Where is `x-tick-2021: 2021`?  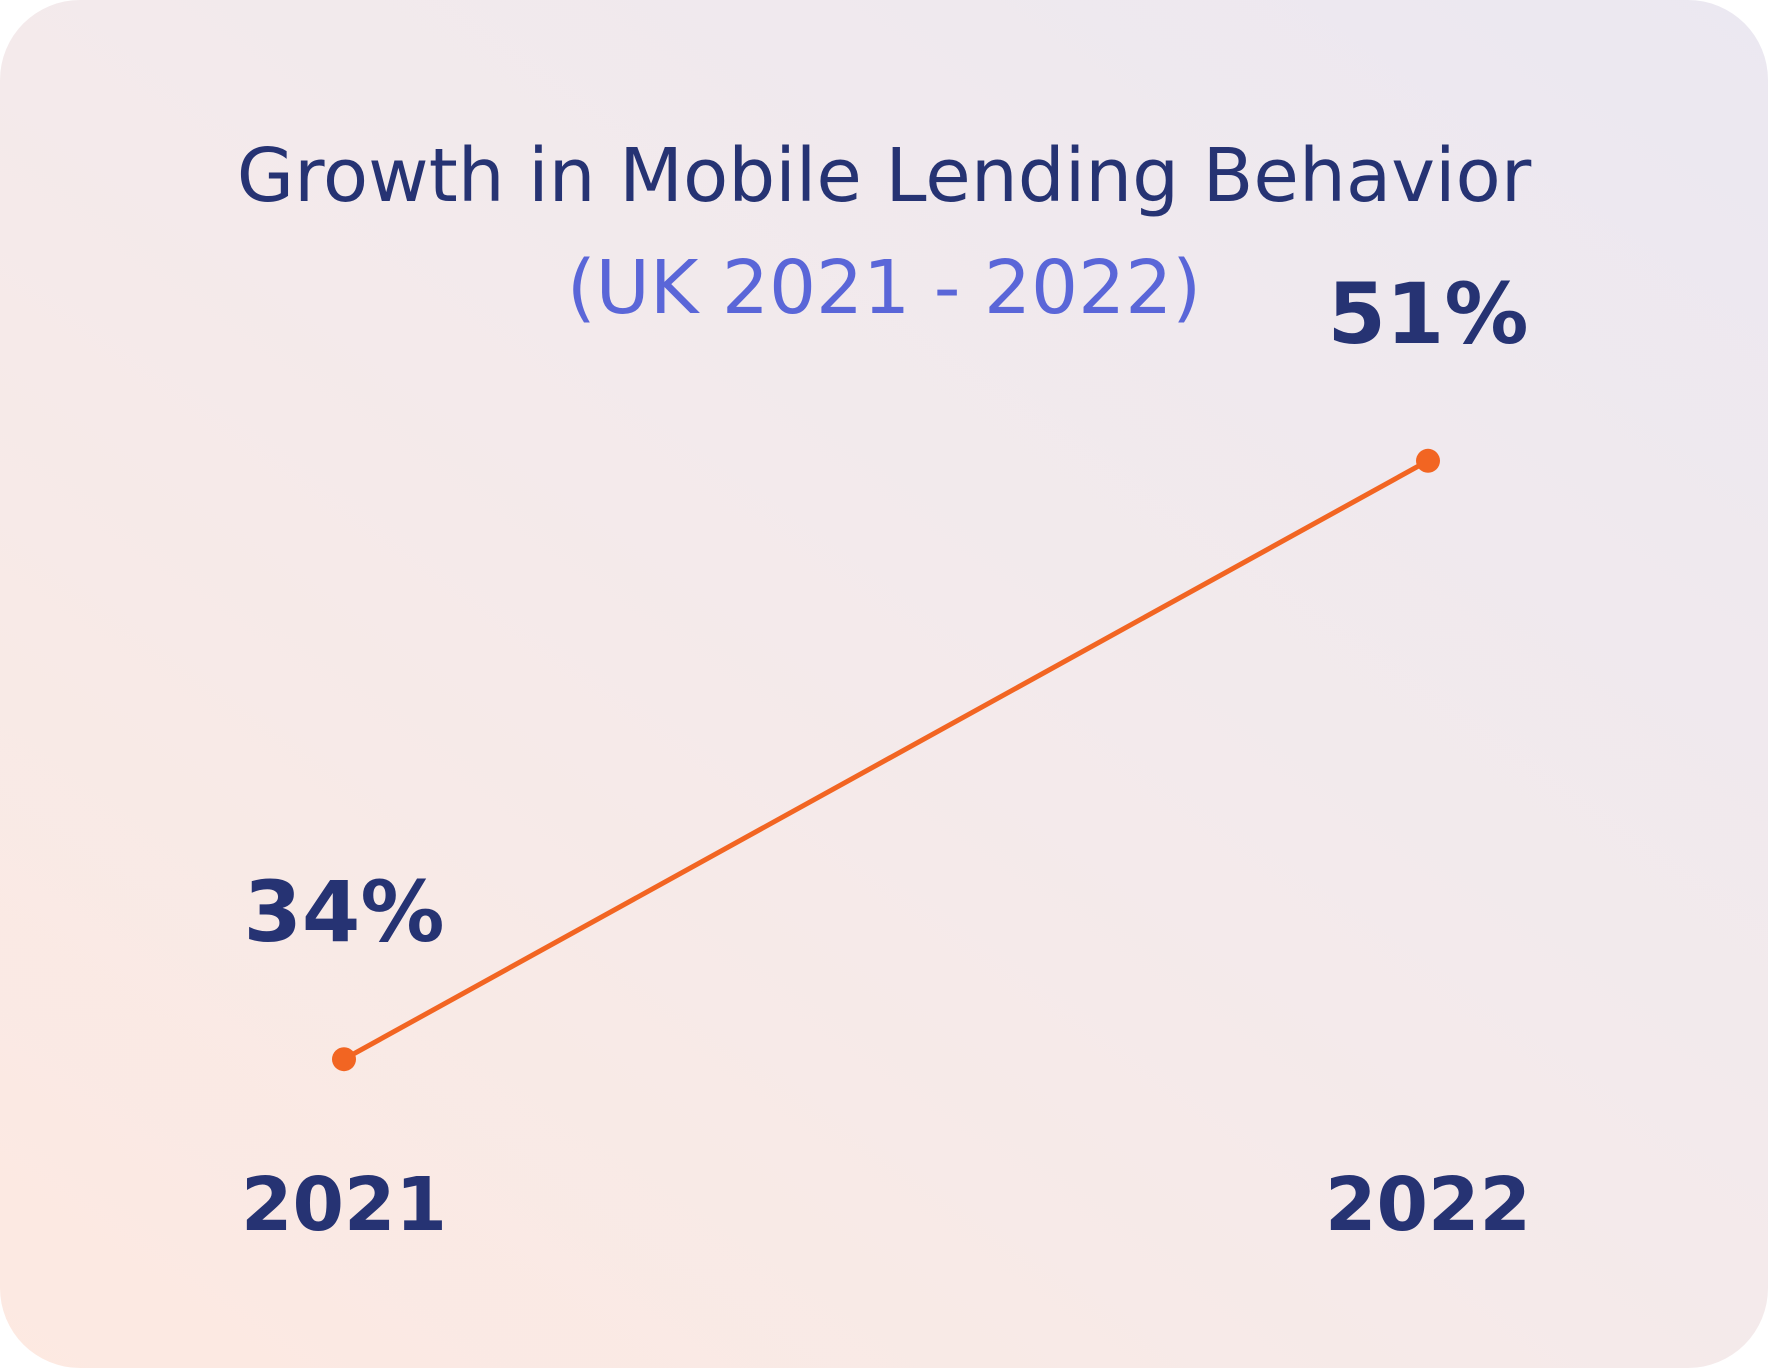
x-tick-2021: 2021 is located at coordinates (344, 1205).